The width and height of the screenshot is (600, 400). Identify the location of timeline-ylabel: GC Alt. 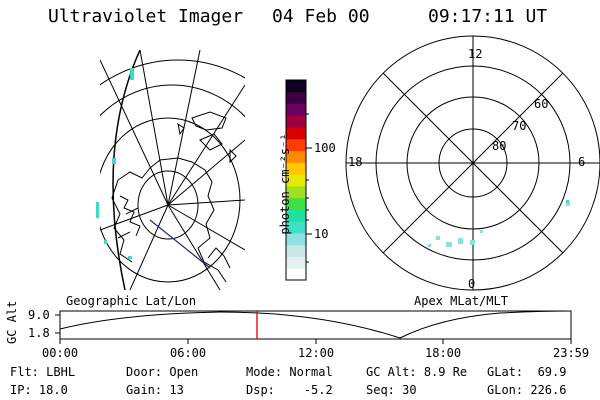
(12, 322).